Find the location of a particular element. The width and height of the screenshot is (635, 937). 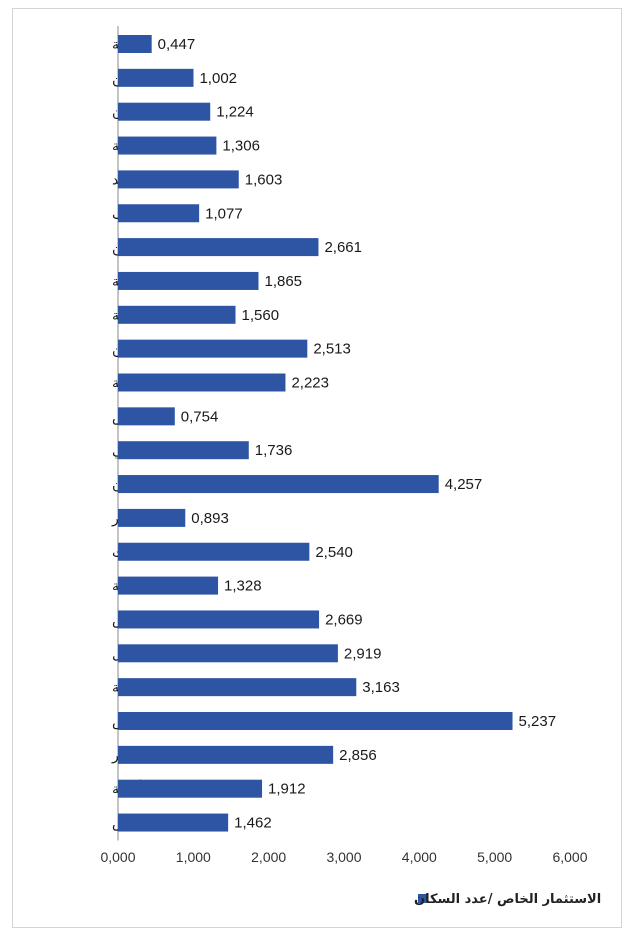

x-tick-label: 3,000 is located at coordinates (343, 857).